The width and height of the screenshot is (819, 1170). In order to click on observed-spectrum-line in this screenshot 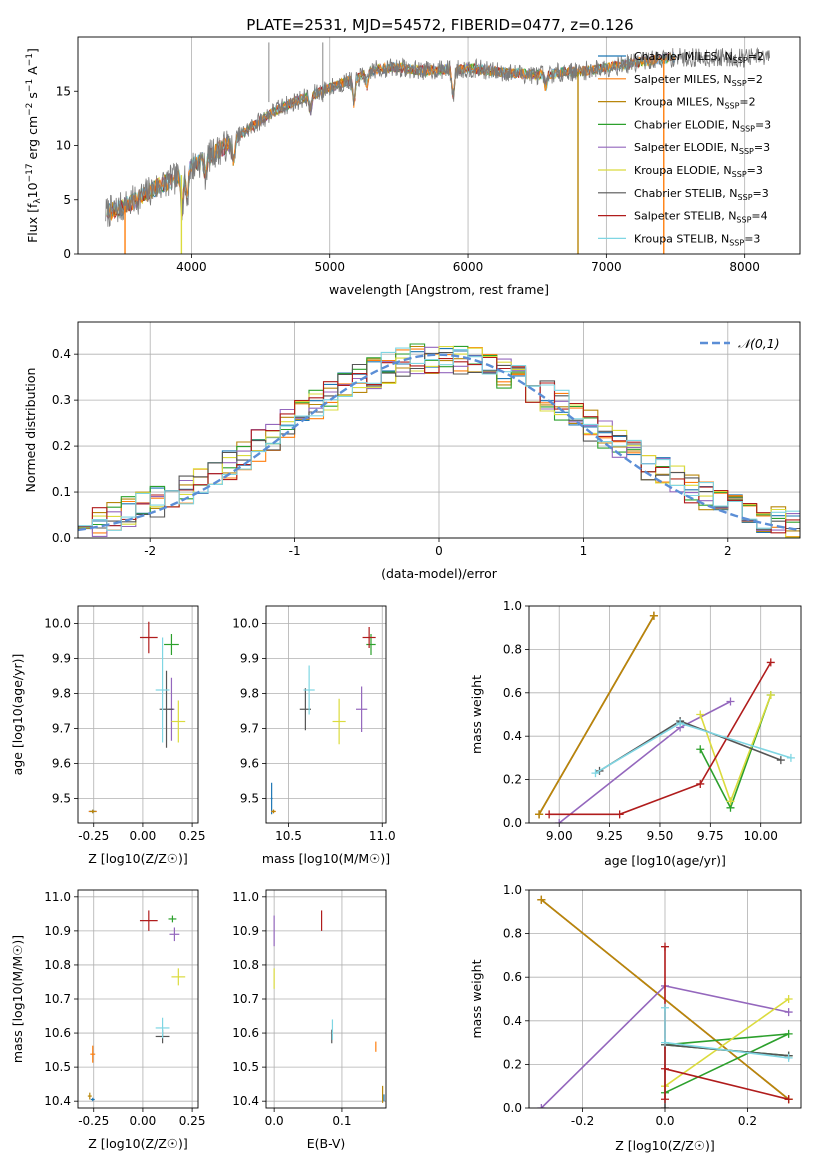, I will do `click(437, 137)`.